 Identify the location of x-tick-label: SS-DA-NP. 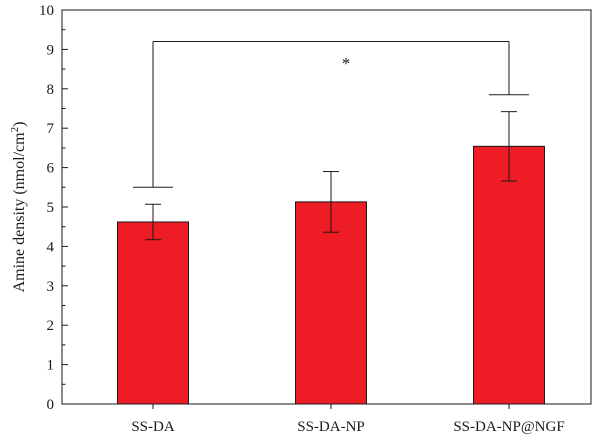
(331, 427).